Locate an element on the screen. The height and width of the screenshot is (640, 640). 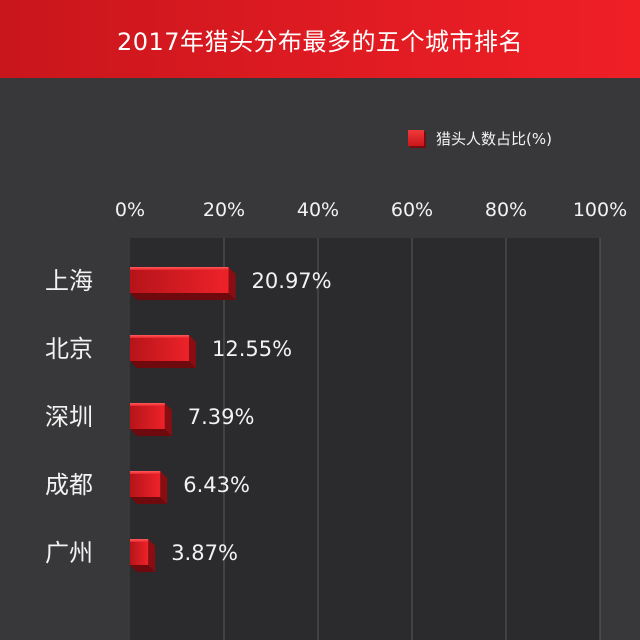
value-label: 20.97% is located at coordinates (292, 281).